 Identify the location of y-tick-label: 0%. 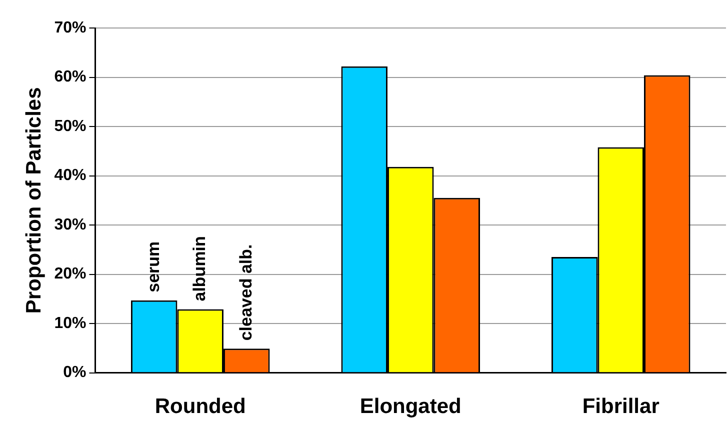
(74, 373).